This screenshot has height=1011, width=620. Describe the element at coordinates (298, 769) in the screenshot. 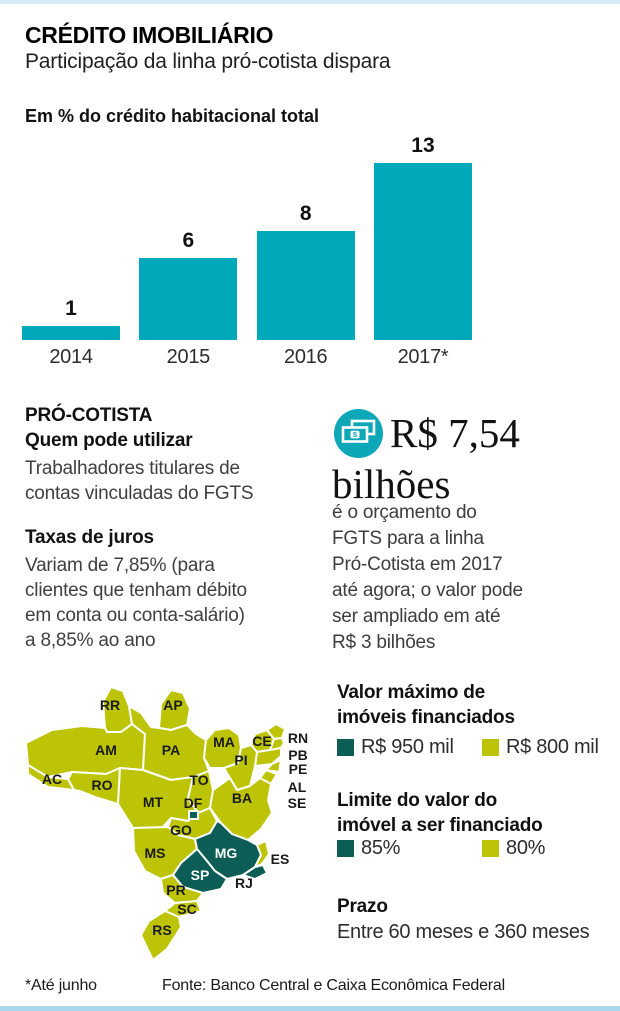

I see `state-label-PE: PE` at that location.